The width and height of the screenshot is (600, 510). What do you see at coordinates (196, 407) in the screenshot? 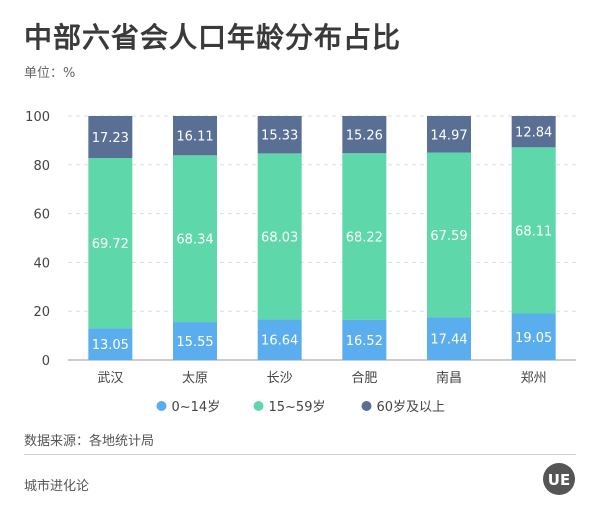
I see `legend-label: 0~14岁` at bounding box center [196, 407].